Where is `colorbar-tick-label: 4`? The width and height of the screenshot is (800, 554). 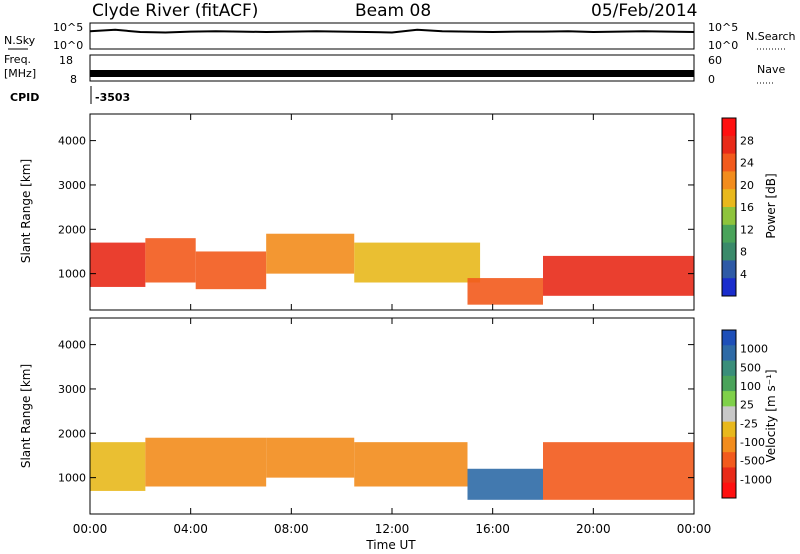
colorbar-tick-label: 4 is located at coordinates (743, 274).